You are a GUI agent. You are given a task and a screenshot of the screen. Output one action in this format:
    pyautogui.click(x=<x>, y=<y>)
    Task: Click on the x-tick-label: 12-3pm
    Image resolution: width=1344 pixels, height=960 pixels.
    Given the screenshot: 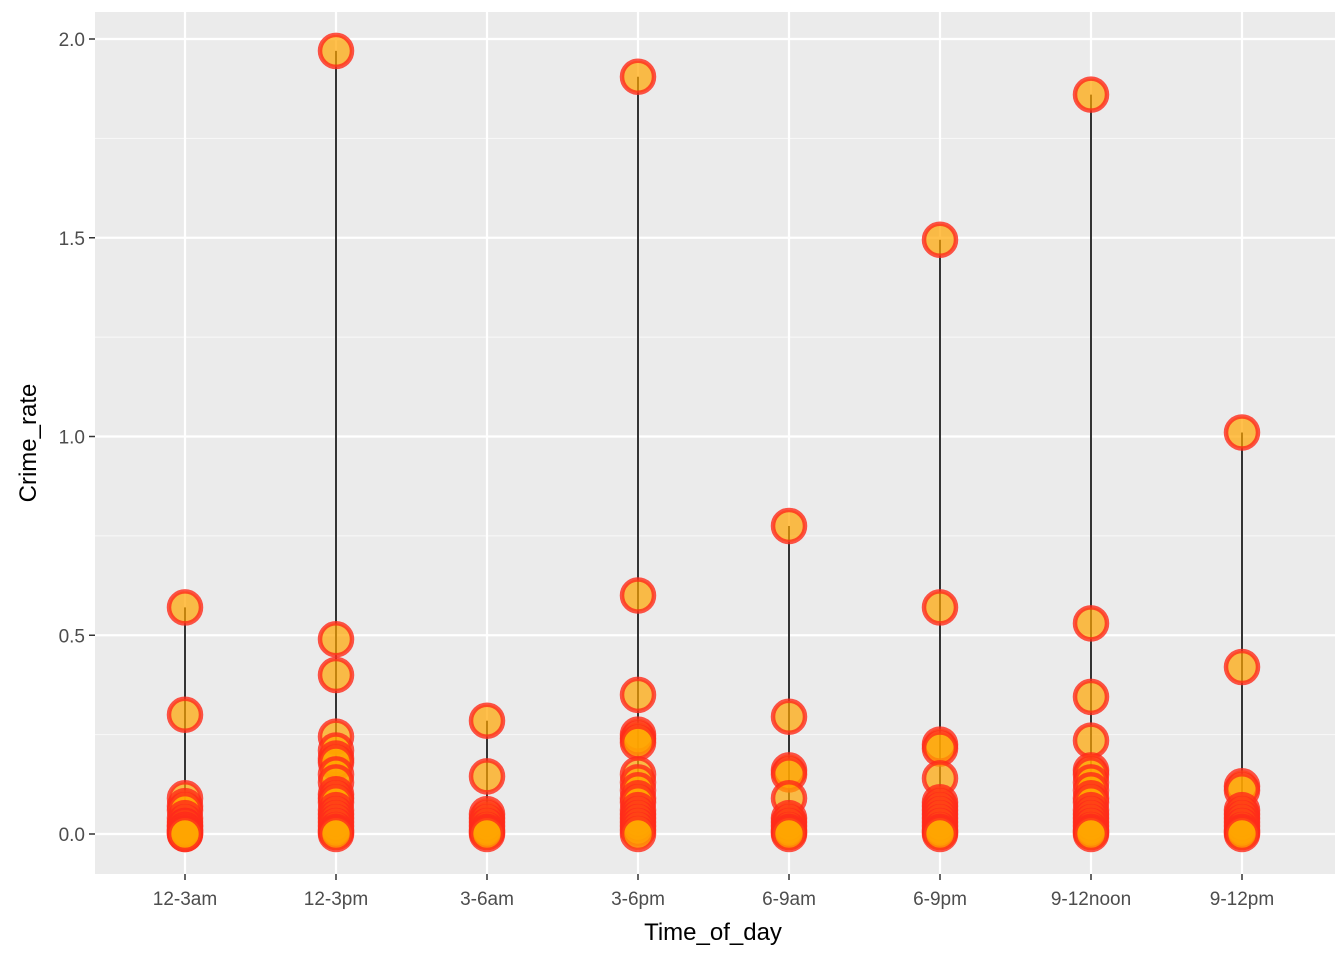 What is the action you would take?
    pyautogui.click(x=336, y=899)
    